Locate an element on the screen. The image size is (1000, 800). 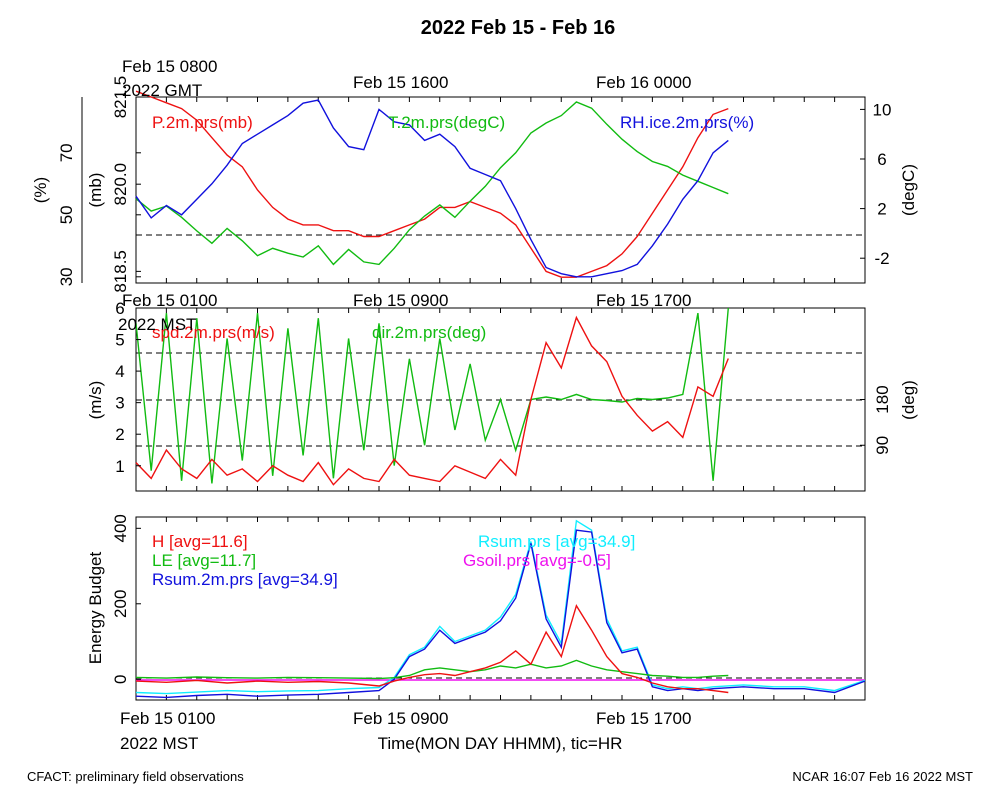
y-tick-label: 90 is located at coordinates (882, 445).